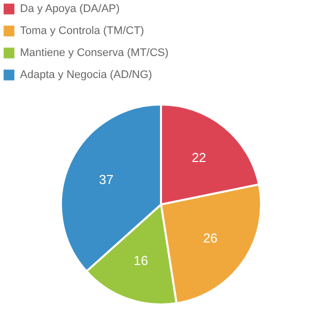 This screenshot has width=322, height=322. Describe the element at coordinates (82, 31) in the screenshot. I see `legend-label: Toma y Controla (TM/CT)` at that location.